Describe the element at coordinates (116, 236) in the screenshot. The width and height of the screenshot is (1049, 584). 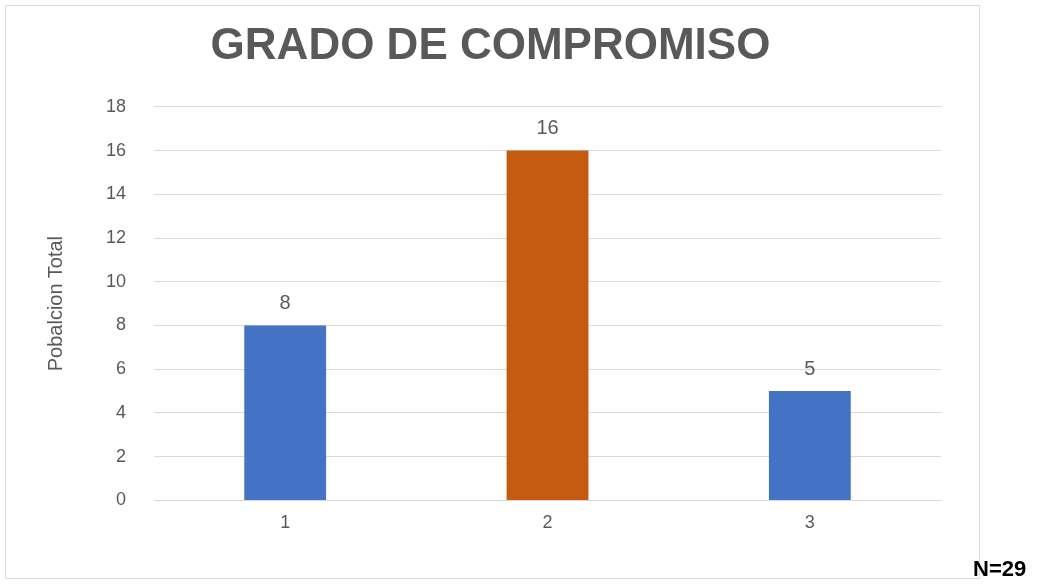
I see `y-tick-label: 12` at that location.